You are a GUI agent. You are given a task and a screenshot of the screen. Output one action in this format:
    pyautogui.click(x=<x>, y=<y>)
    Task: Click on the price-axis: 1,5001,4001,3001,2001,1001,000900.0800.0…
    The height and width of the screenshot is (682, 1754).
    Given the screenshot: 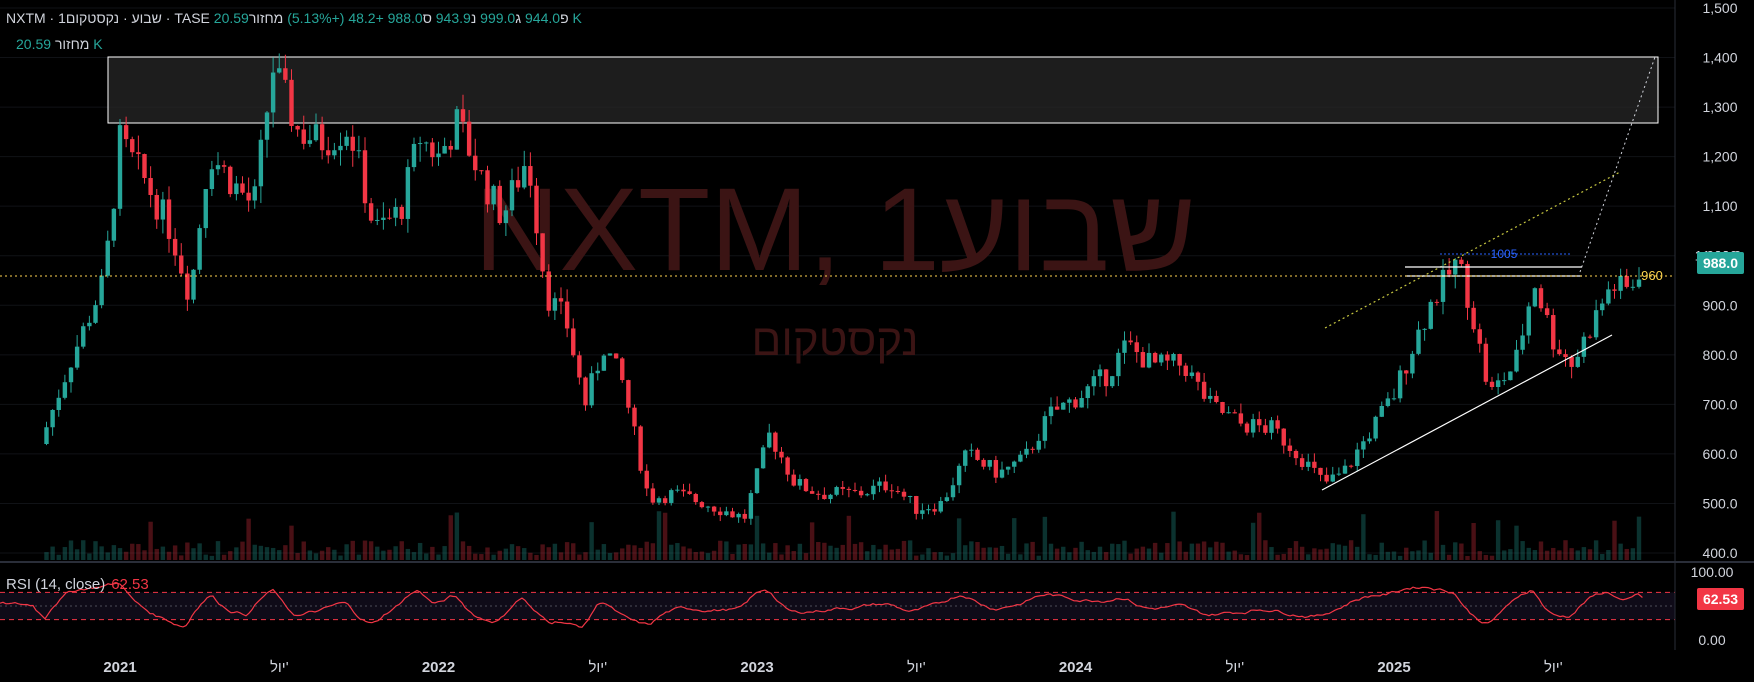 What is the action you would take?
    pyautogui.click(x=1718, y=280)
    